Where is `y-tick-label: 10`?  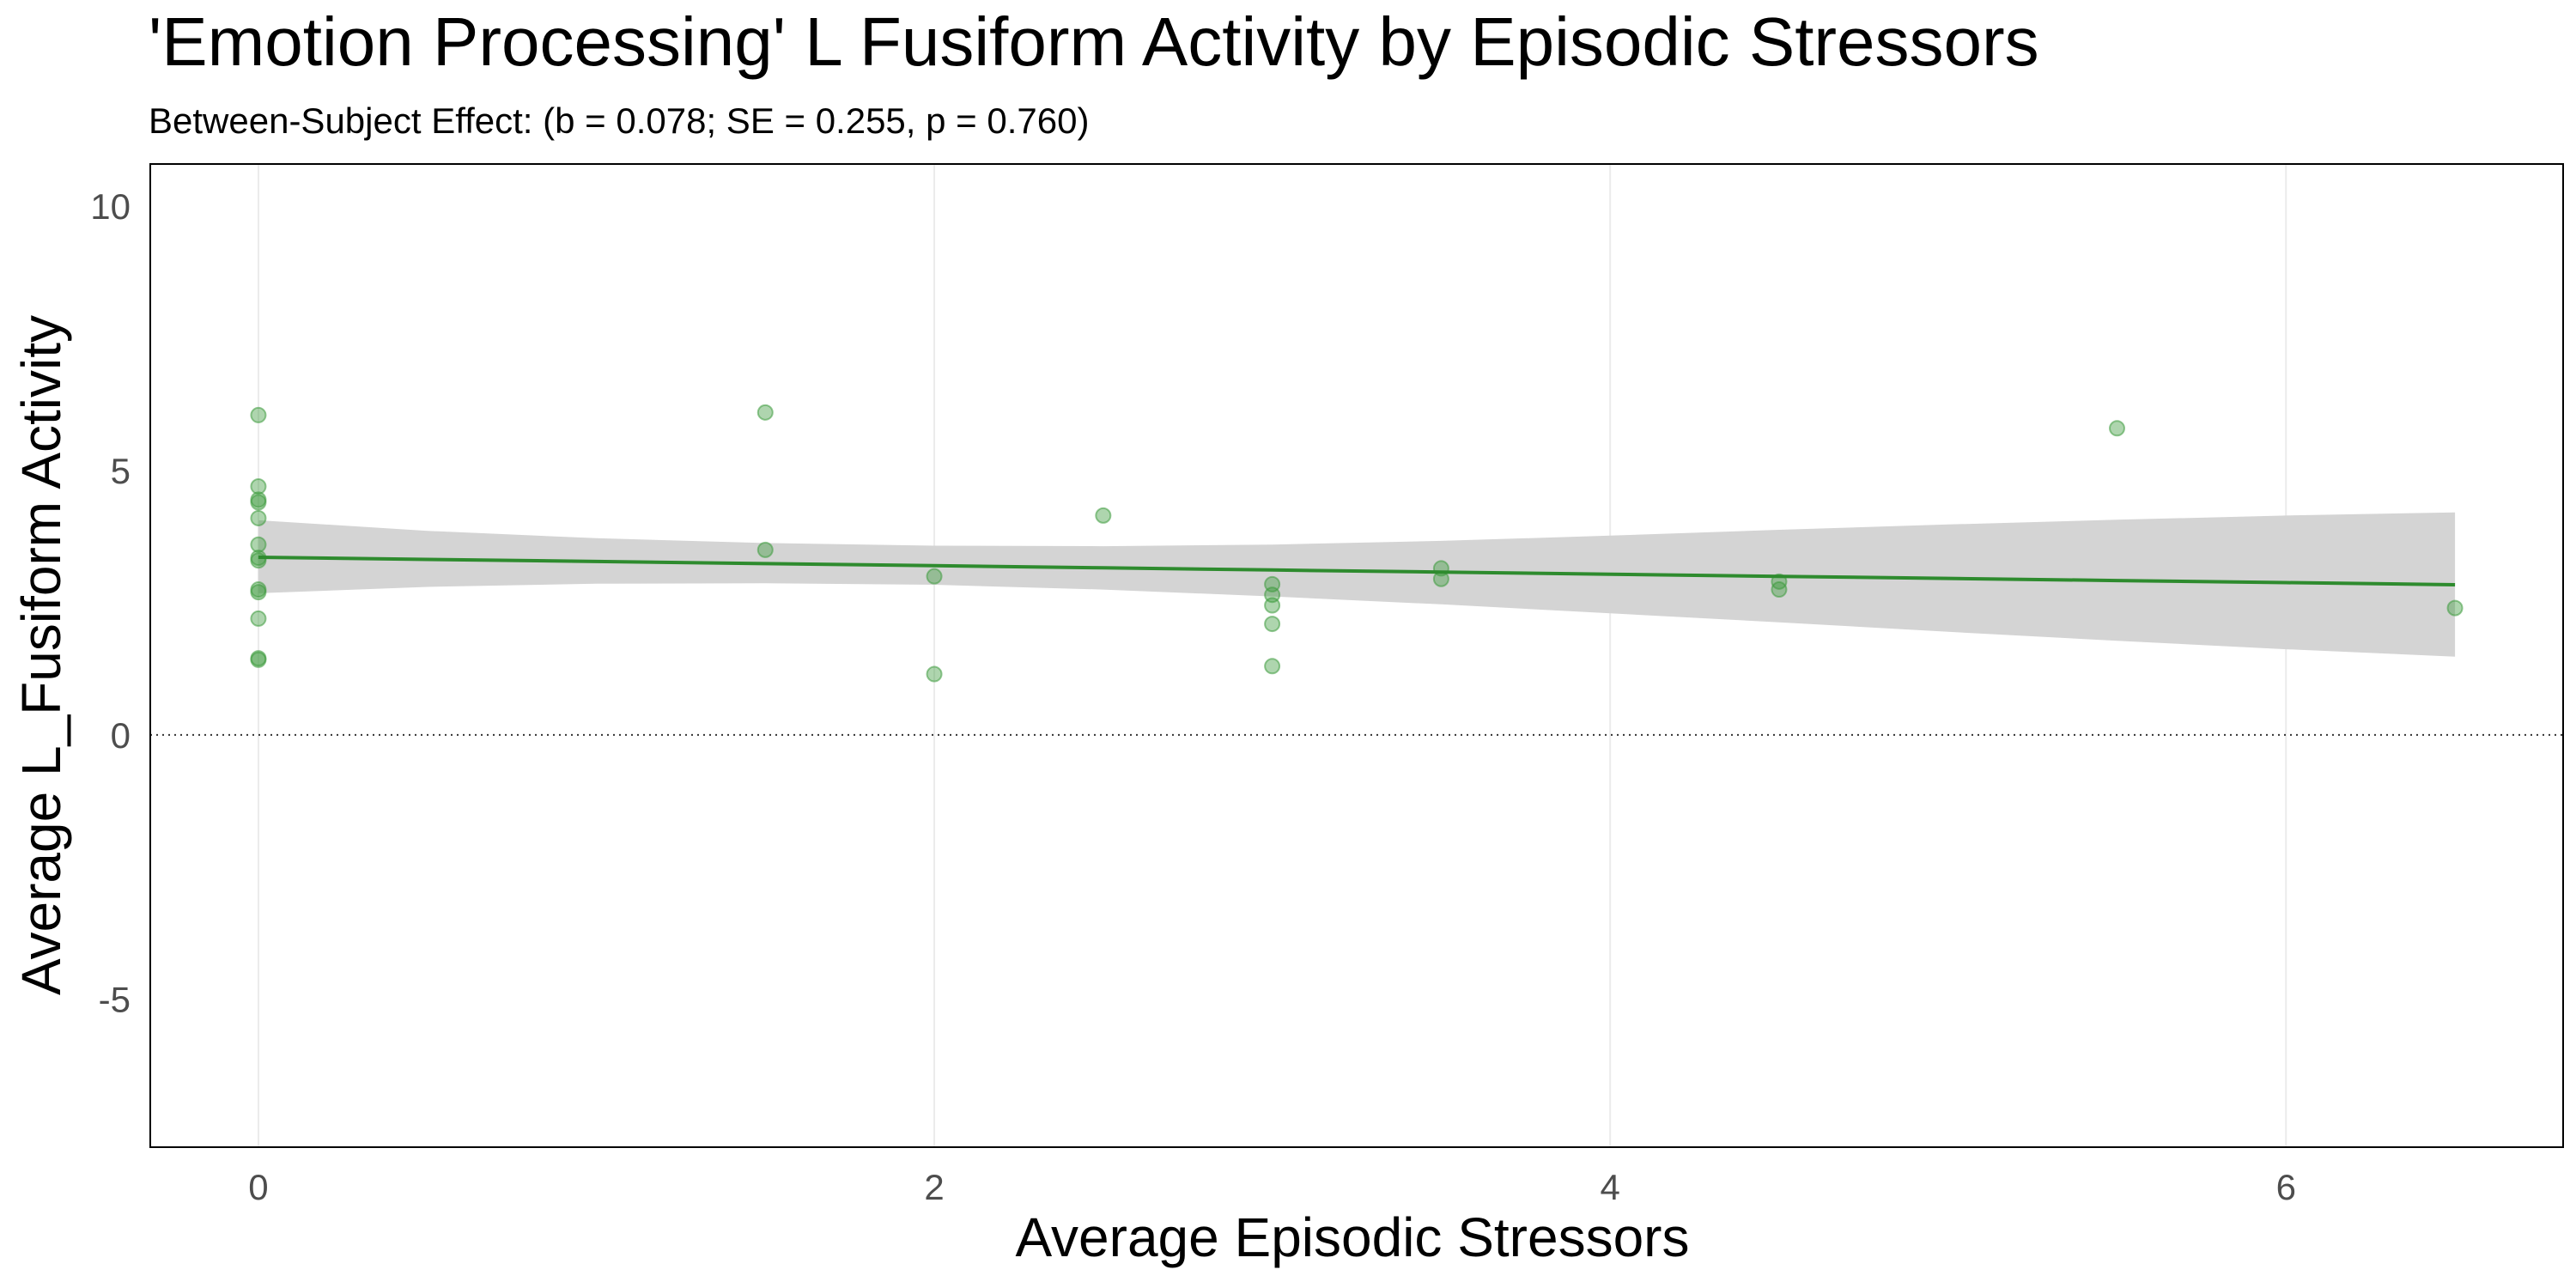
y-tick-label: 10 is located at coordinates (111, 207).